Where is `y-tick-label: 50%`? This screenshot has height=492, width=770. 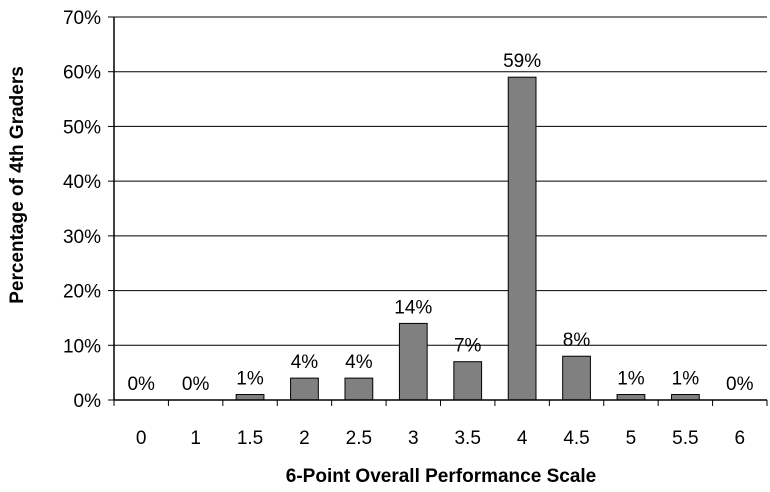
y-tick-label: 50% is located at coordinates (82, 127).